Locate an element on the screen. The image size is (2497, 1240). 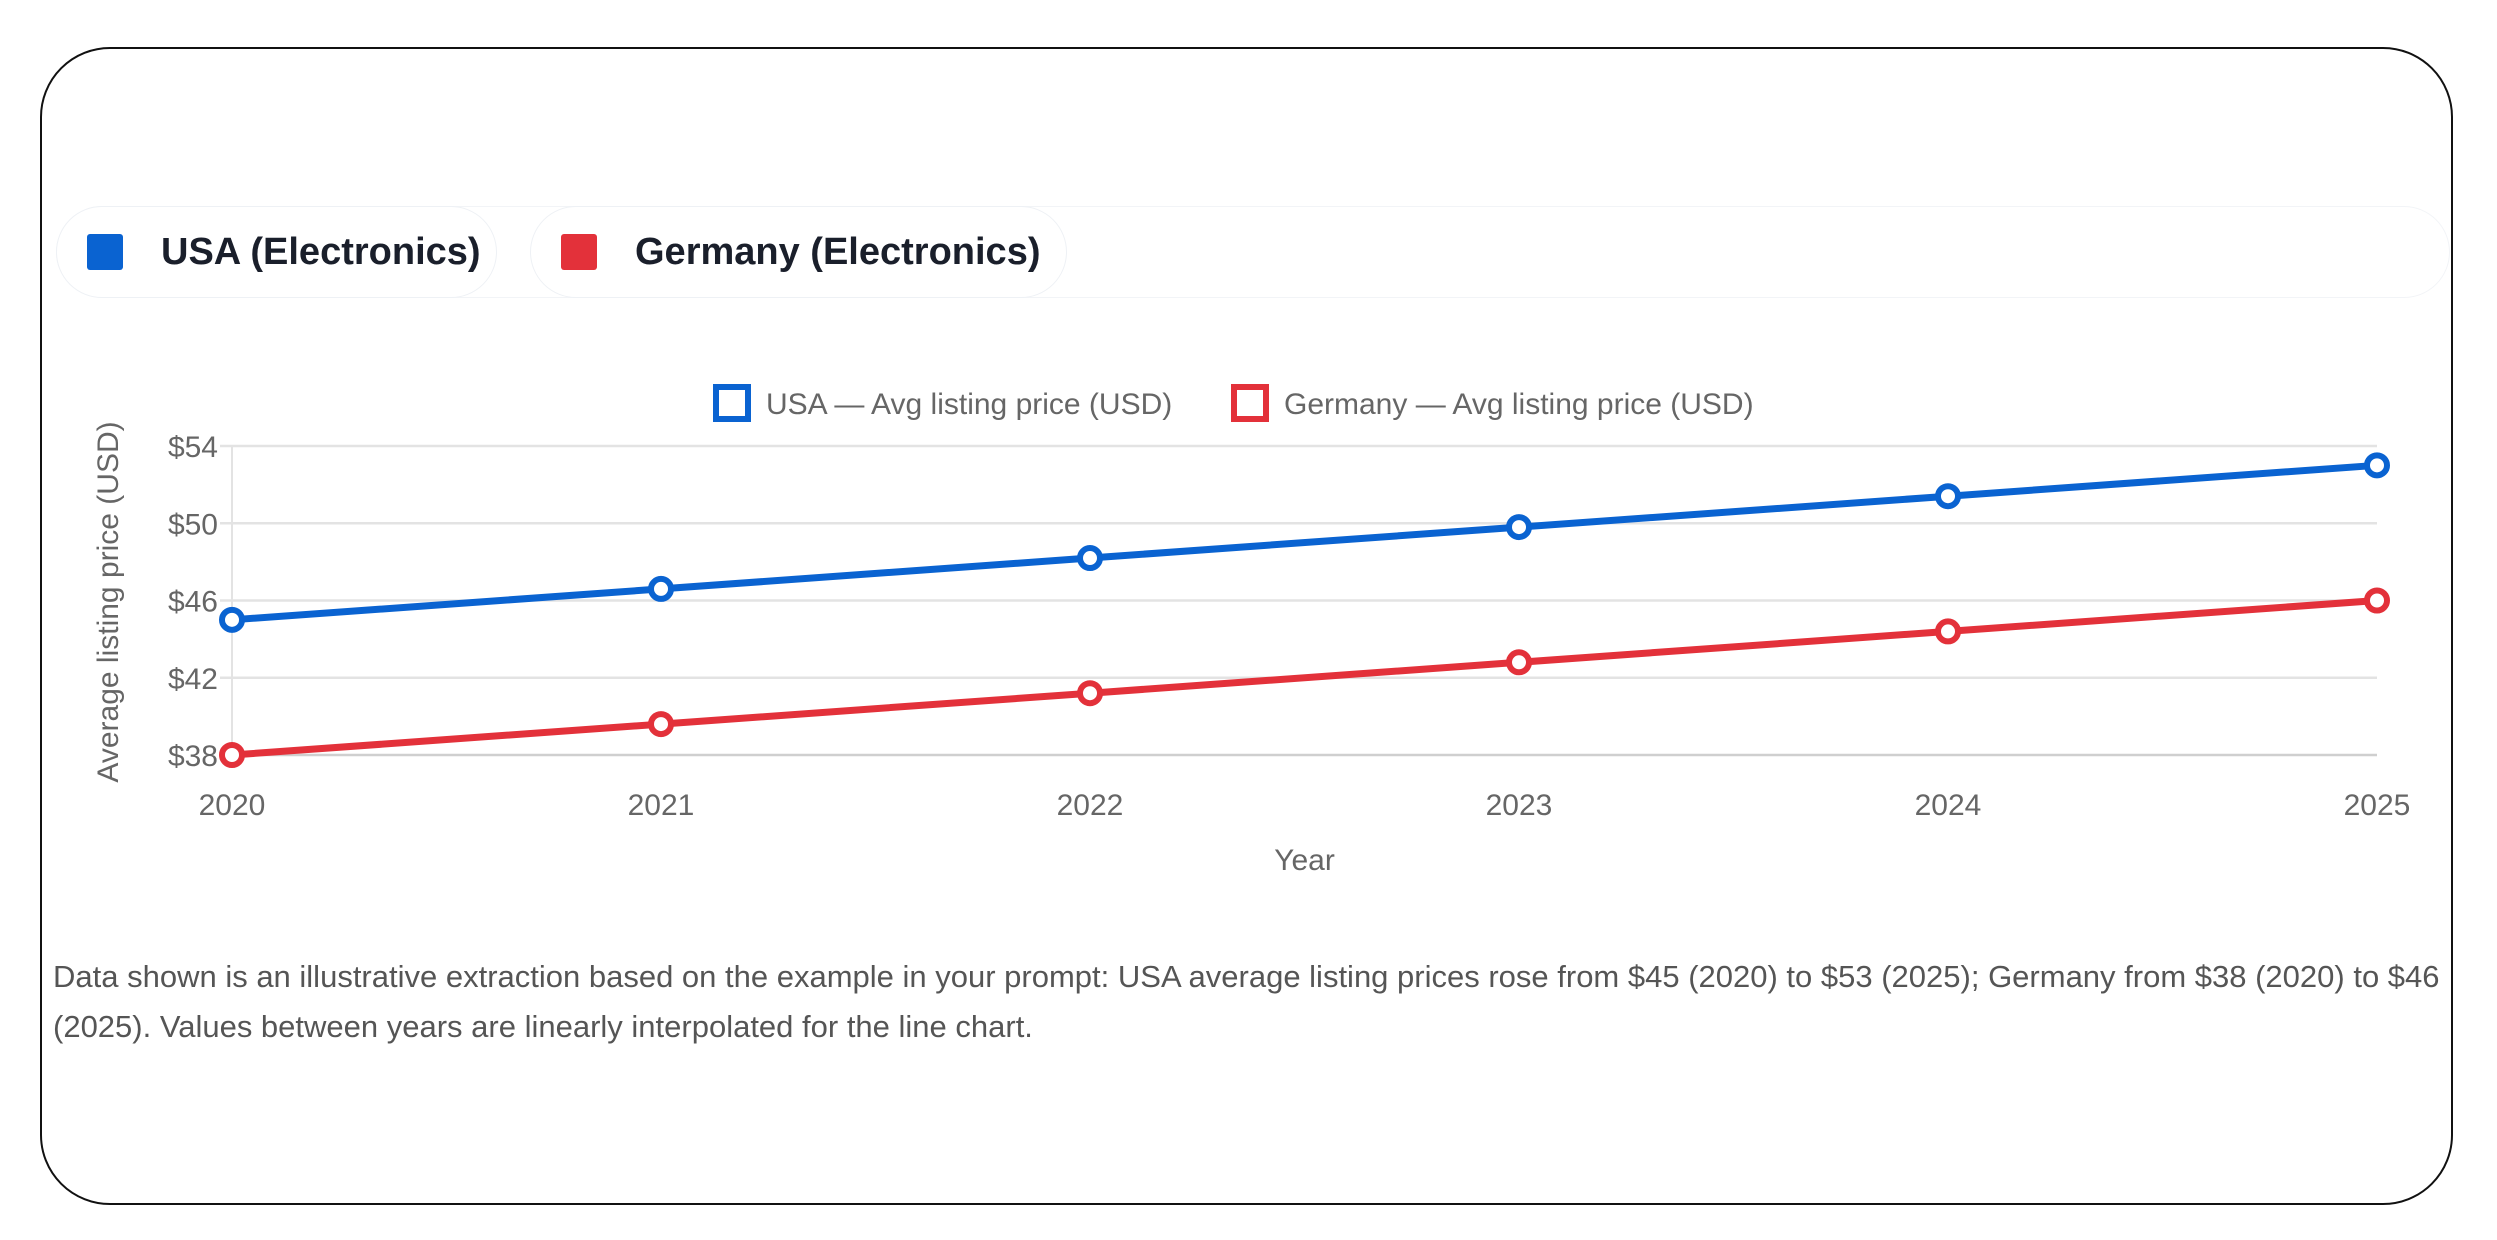
y-tick-label: $50 is located at coordinates (193, 524).